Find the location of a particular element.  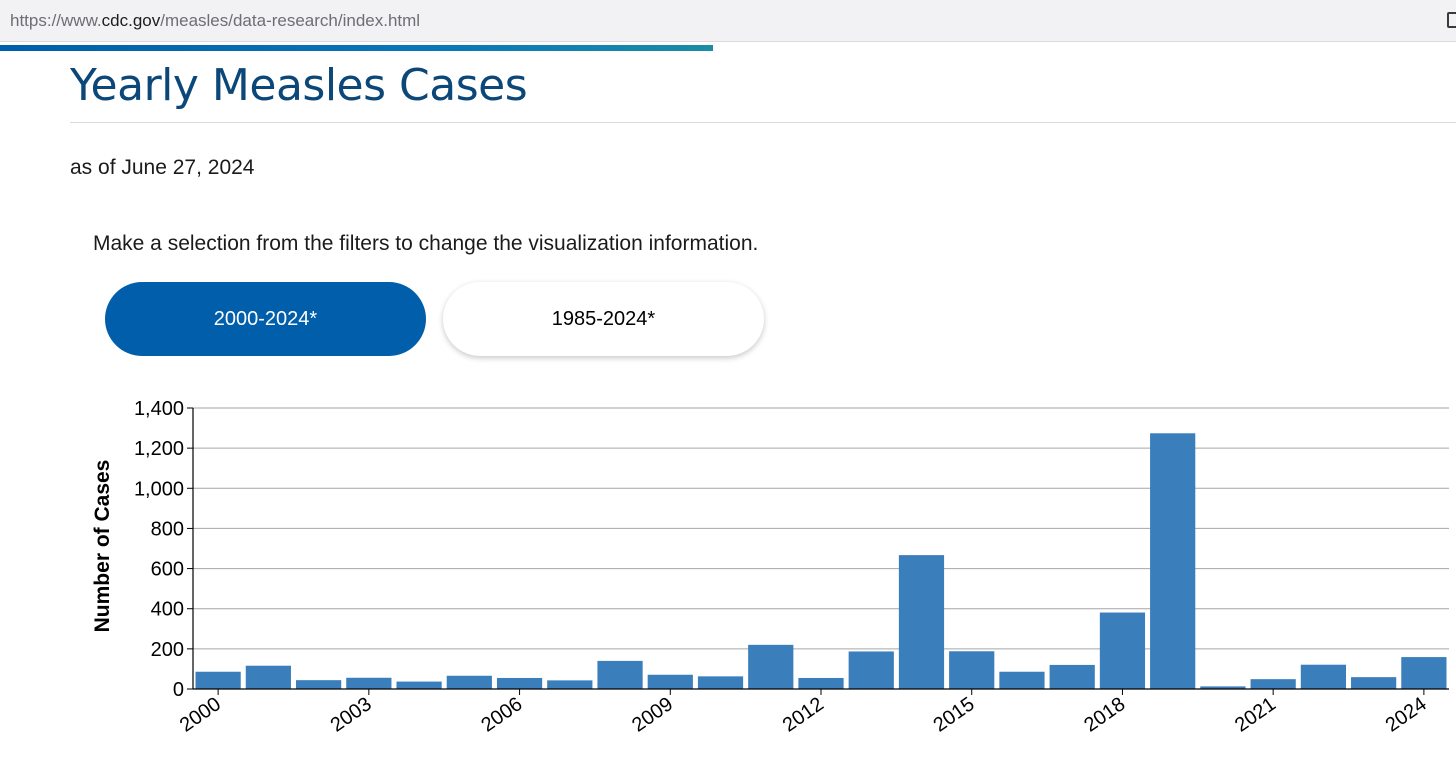

title-divider is located at coordinates (763, 122).